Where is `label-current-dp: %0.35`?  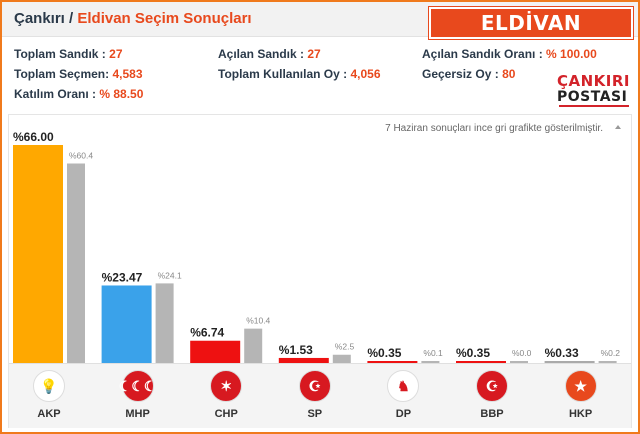
label-current-dp: %0.35 is located at coordinates (384, 353).